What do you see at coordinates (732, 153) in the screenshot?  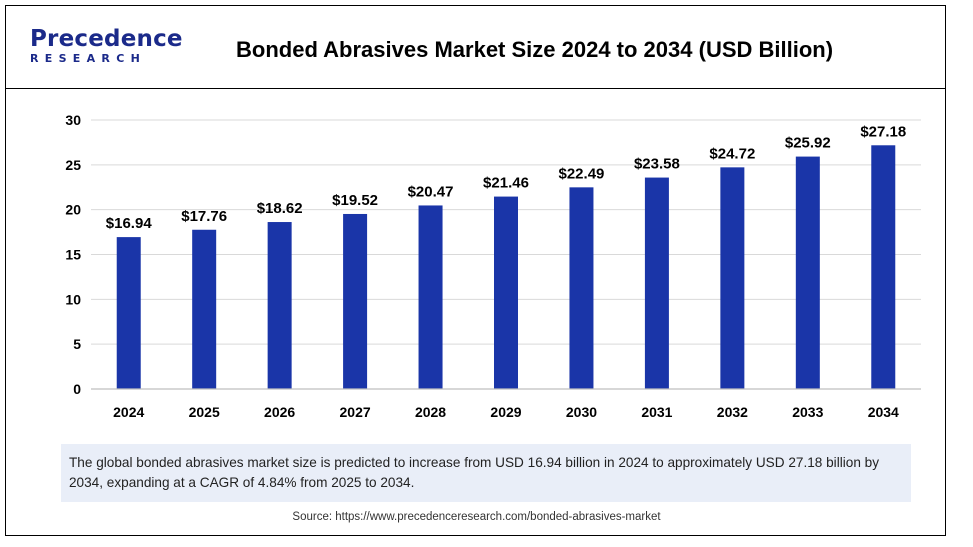 I see `data-label: $24.72` at bounding box center [732, 153].